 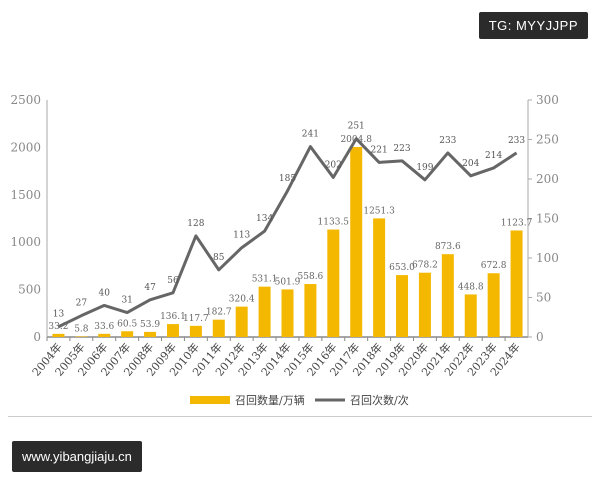 What do you see at coordinates (310, 135) in the screenshot?
I see `line-label: 241` at bounding box center [310, 135].